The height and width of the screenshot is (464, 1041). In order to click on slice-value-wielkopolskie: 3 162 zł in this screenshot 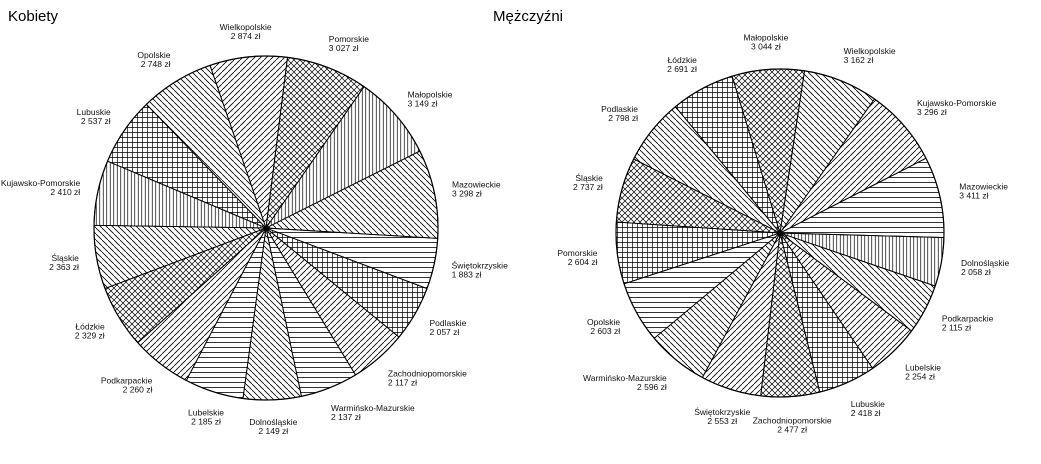, I will do `click(859, 60)`.